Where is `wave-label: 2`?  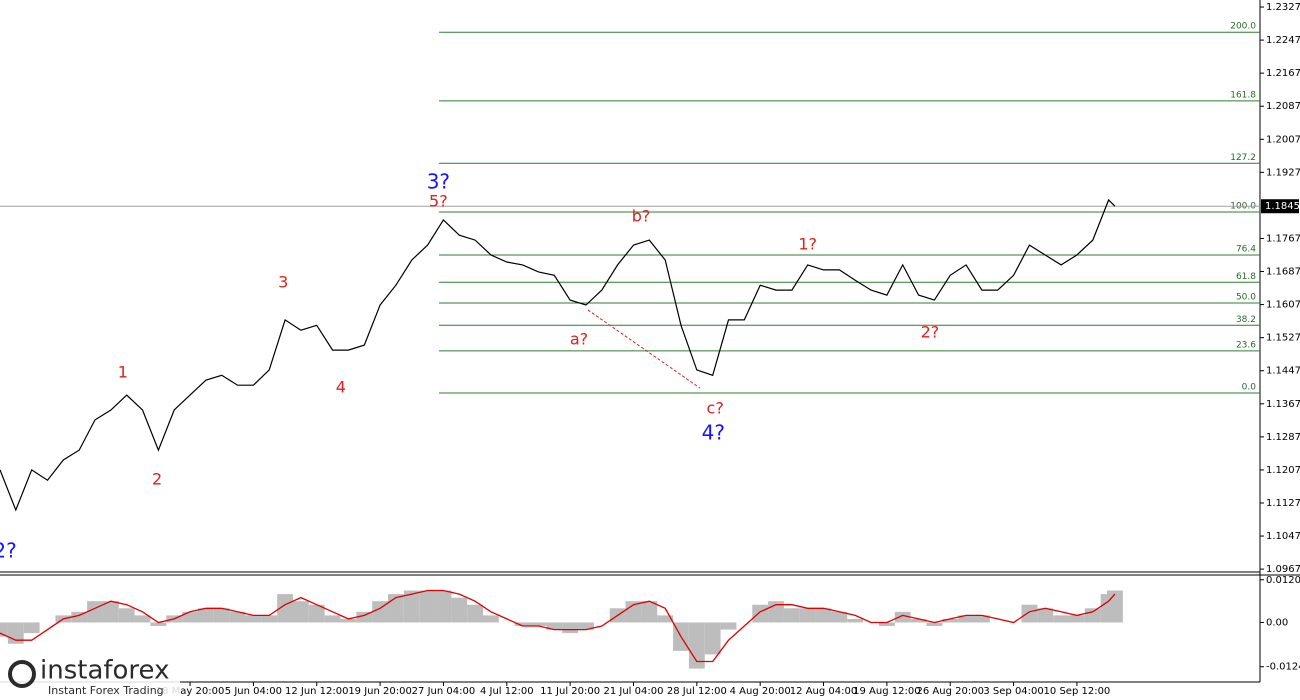
wave-label: 2 is located at coordinates (157, 479).